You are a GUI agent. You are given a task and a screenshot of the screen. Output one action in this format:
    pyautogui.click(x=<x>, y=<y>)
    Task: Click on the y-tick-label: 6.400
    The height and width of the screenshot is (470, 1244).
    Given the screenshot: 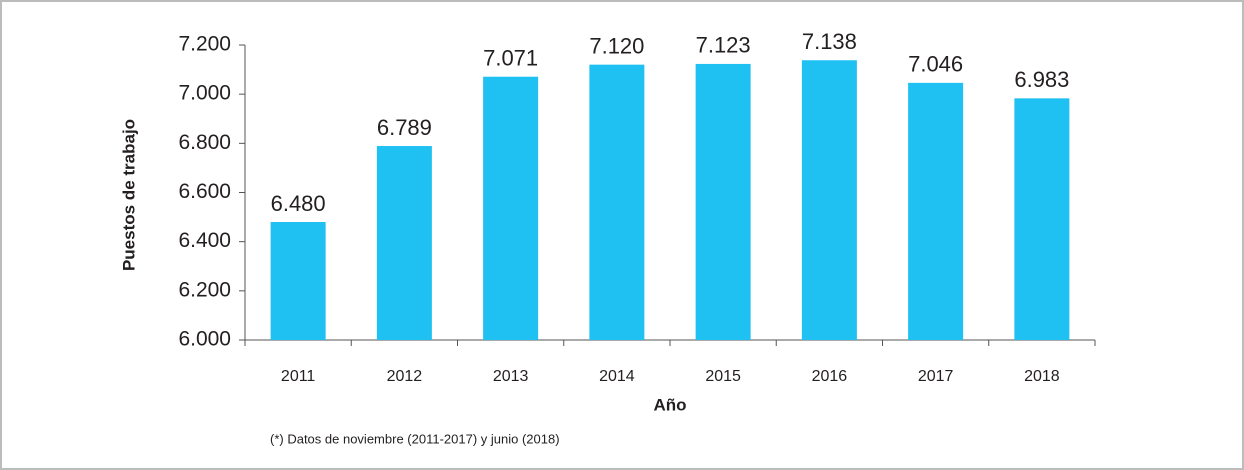 What is the action you would take?
    pyautogui.click(x=204, y=240)
    